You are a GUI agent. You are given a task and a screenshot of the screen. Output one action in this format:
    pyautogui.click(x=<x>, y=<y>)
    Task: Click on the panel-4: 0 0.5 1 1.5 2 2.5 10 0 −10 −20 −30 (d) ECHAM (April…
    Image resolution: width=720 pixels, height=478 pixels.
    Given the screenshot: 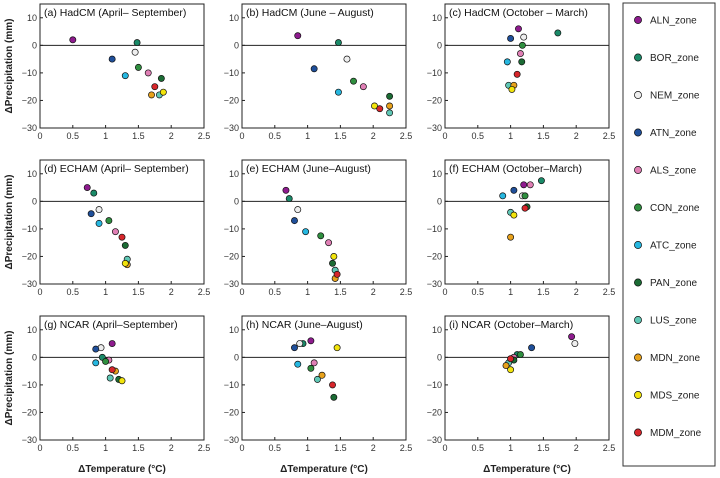 What is the action you would take?
    pyautogui.click(x=116, y=228)
    